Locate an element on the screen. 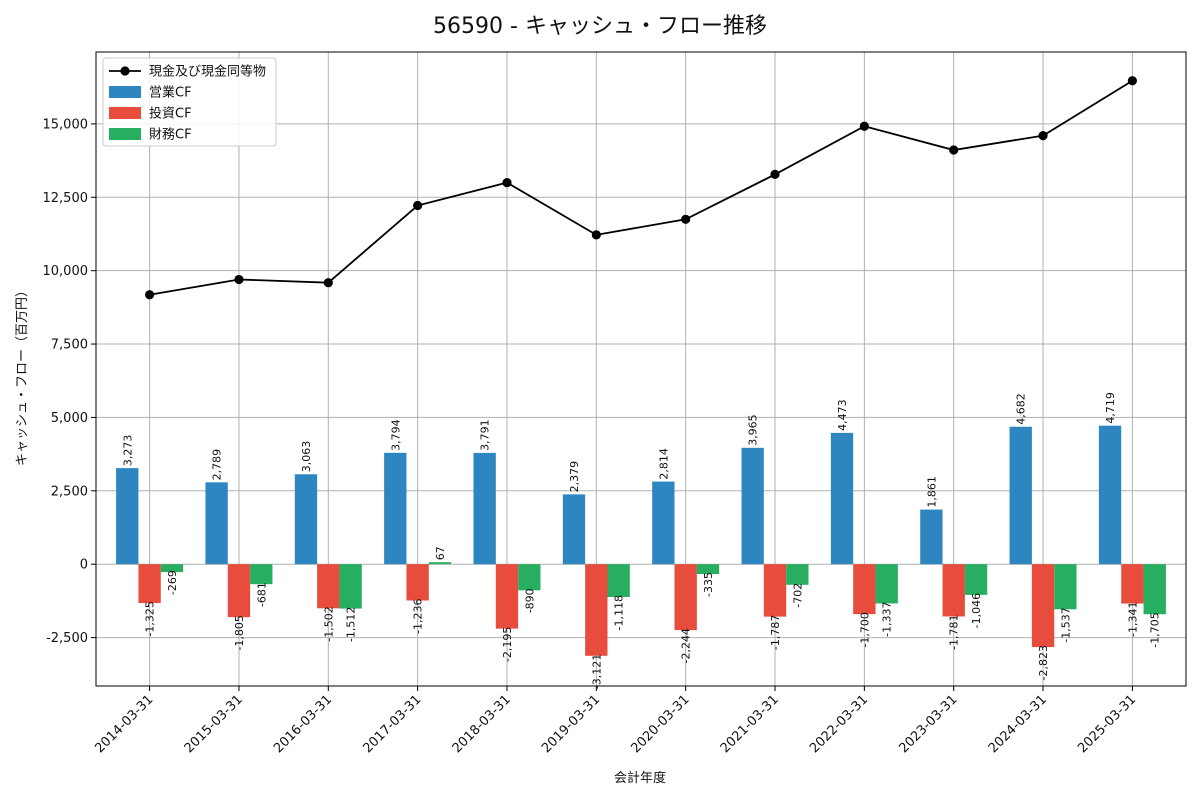 The width and height of the screenshot is (1200, 800). y-tick-label: 12,500 is located at coordinates (66, 198).